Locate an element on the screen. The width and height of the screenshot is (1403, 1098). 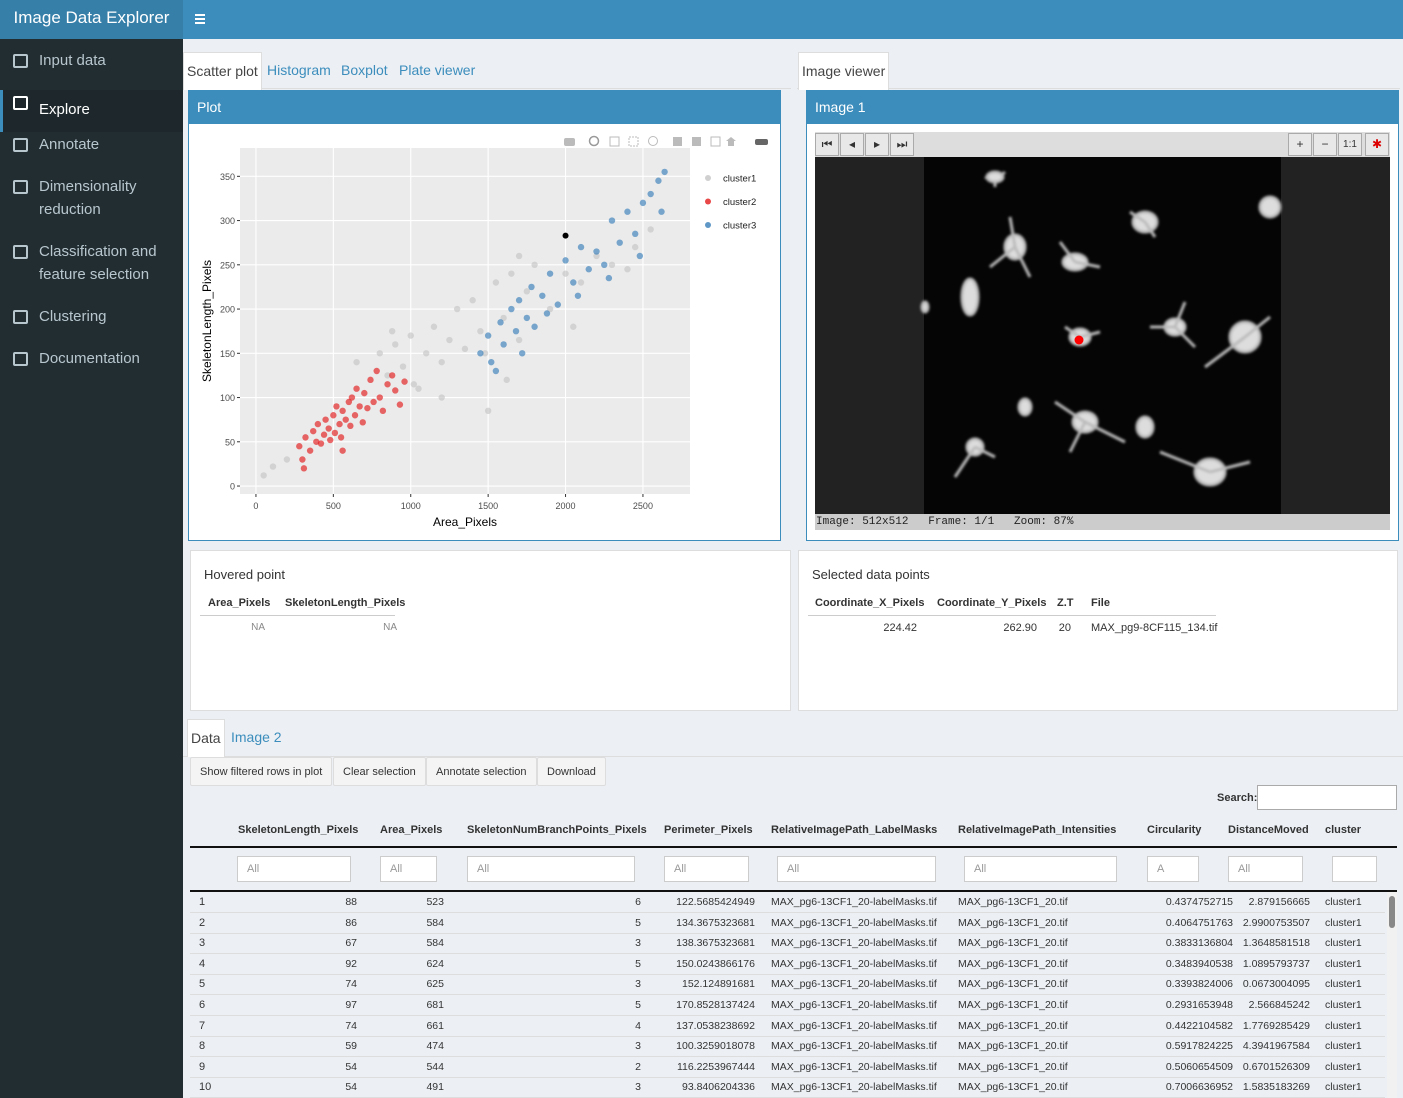
cell: 1.3648581518 is located at coordinates (1276, 943).